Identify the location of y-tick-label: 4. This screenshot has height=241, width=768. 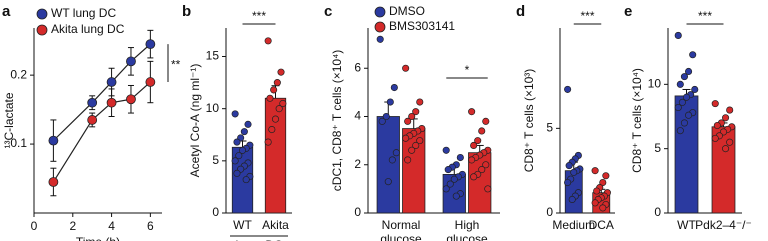
(357, 116).